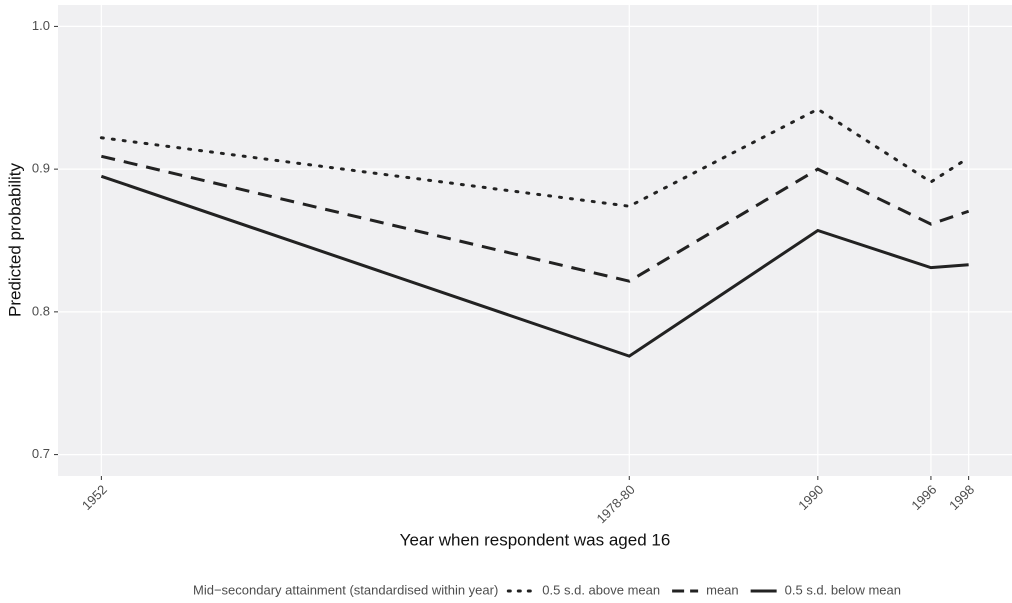  I want to click on y-tick-label: 0.8, so click(41, 310).